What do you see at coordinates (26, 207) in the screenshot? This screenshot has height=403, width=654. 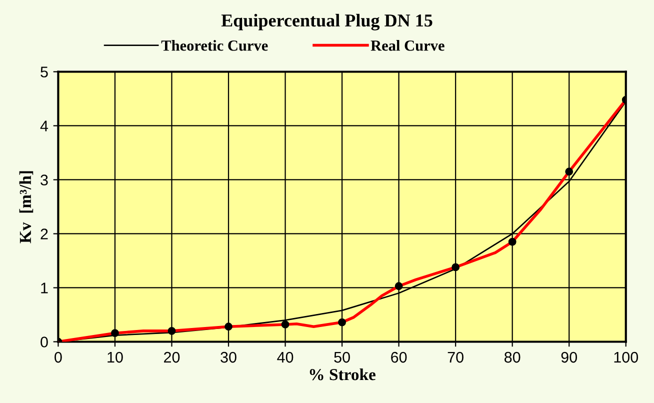 I see `y-axis-title: Kv [m³/h]` at bounding box center [26, 207].